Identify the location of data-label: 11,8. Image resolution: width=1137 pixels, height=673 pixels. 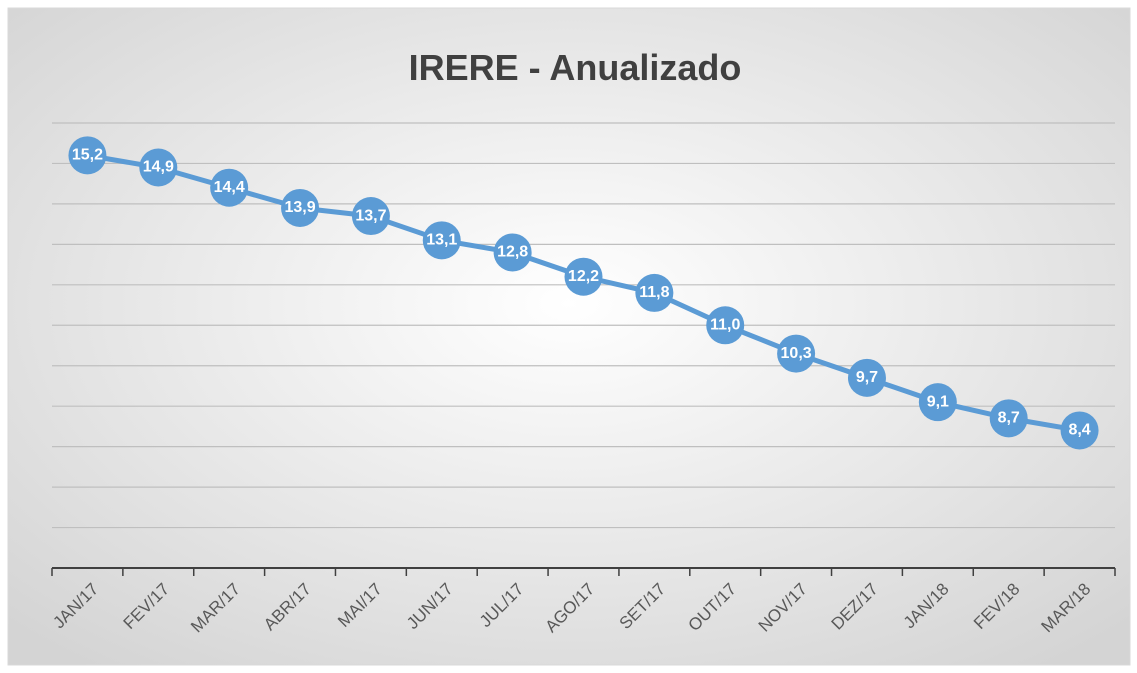
(654, 292).